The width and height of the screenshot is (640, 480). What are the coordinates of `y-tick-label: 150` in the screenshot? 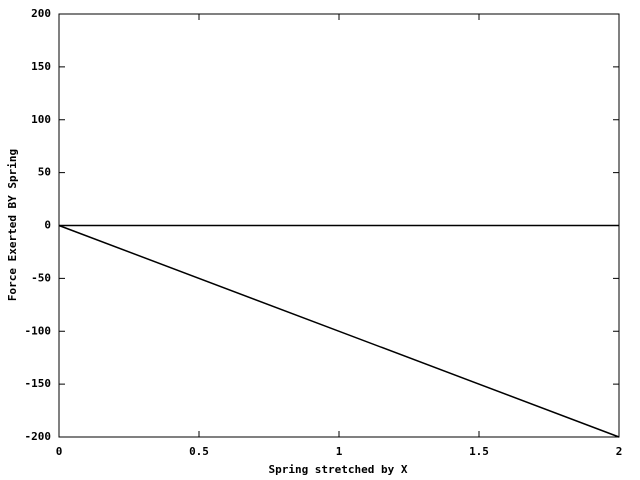 It's located at (41, 66).